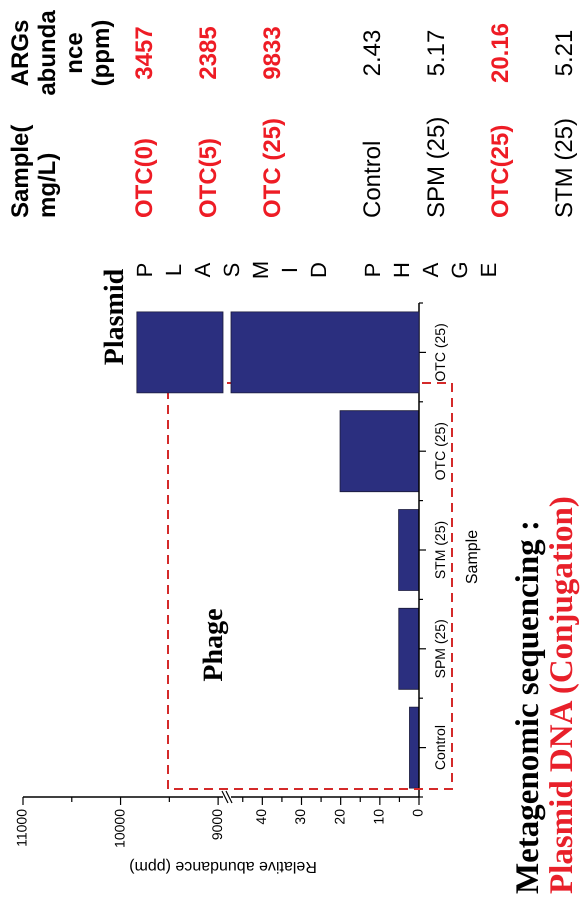 This screenshot has width=582, height=899. Describe the element at coordinates (440, 648) in the screenshot. I see `y-tick-label: SPM (25)` at that location.